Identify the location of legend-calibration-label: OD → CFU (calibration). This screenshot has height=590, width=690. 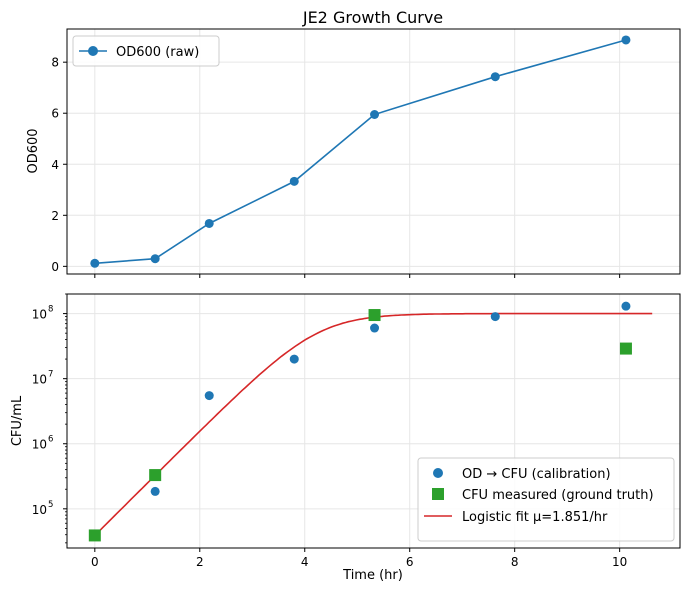
(536, 474).